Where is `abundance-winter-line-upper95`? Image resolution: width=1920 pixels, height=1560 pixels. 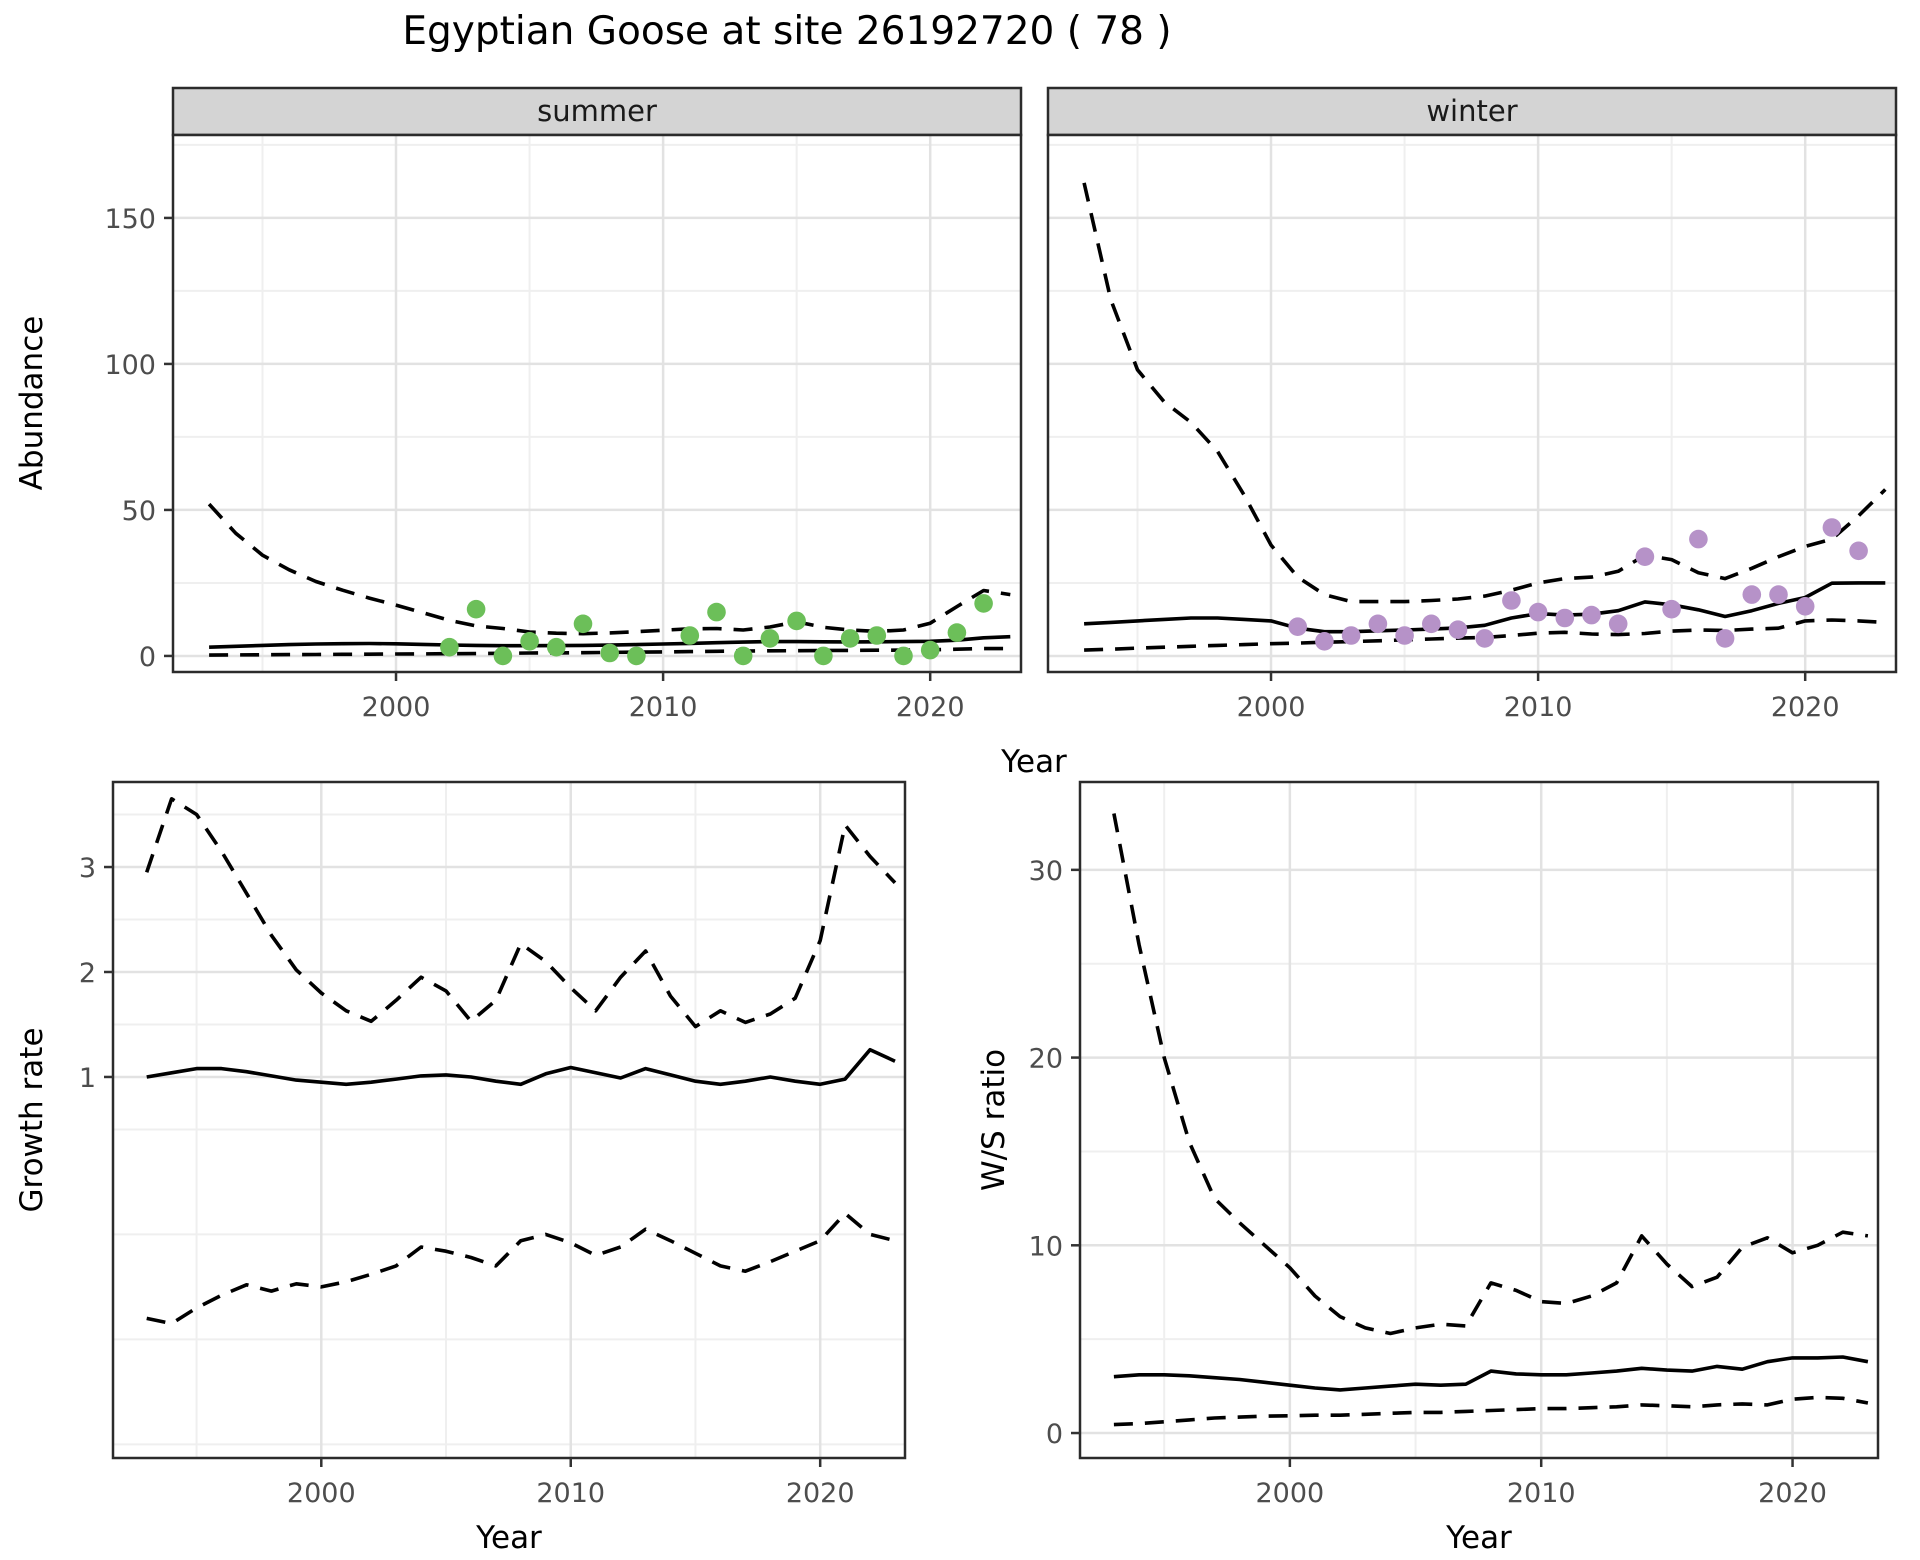 abundance-winter-line-upper95 is located at coordinates (1484, 393).